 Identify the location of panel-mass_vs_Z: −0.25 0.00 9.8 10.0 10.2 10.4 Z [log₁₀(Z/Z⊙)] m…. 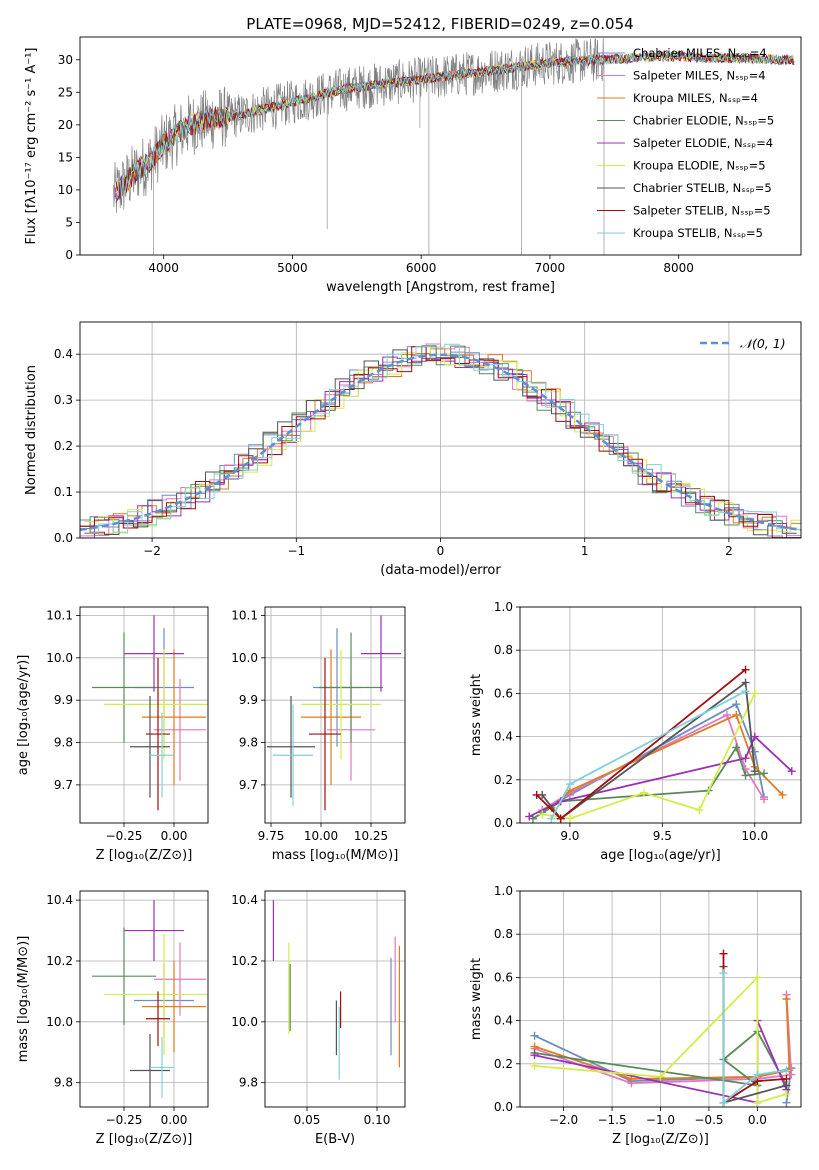
(112, 1018).